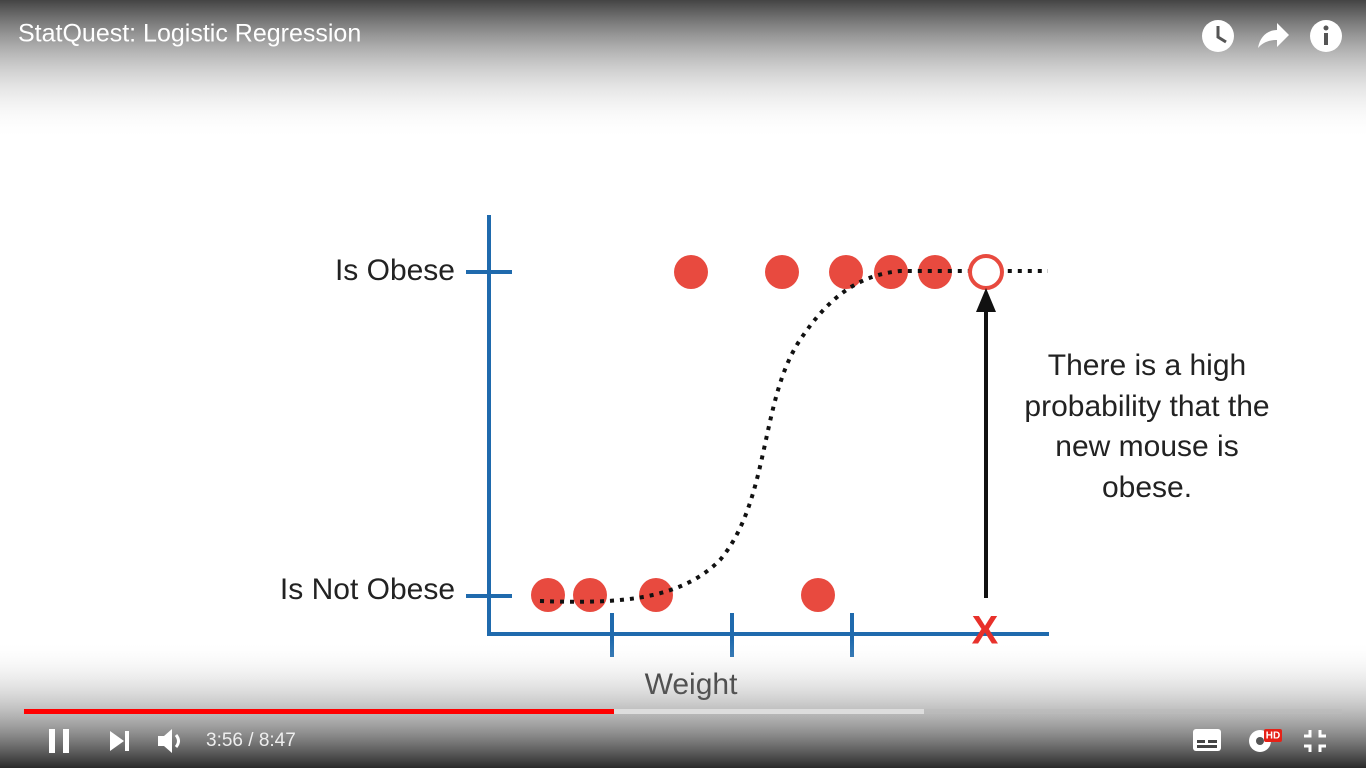 The image size is (1366, 768). I want to click on volume, so click(169, 741).